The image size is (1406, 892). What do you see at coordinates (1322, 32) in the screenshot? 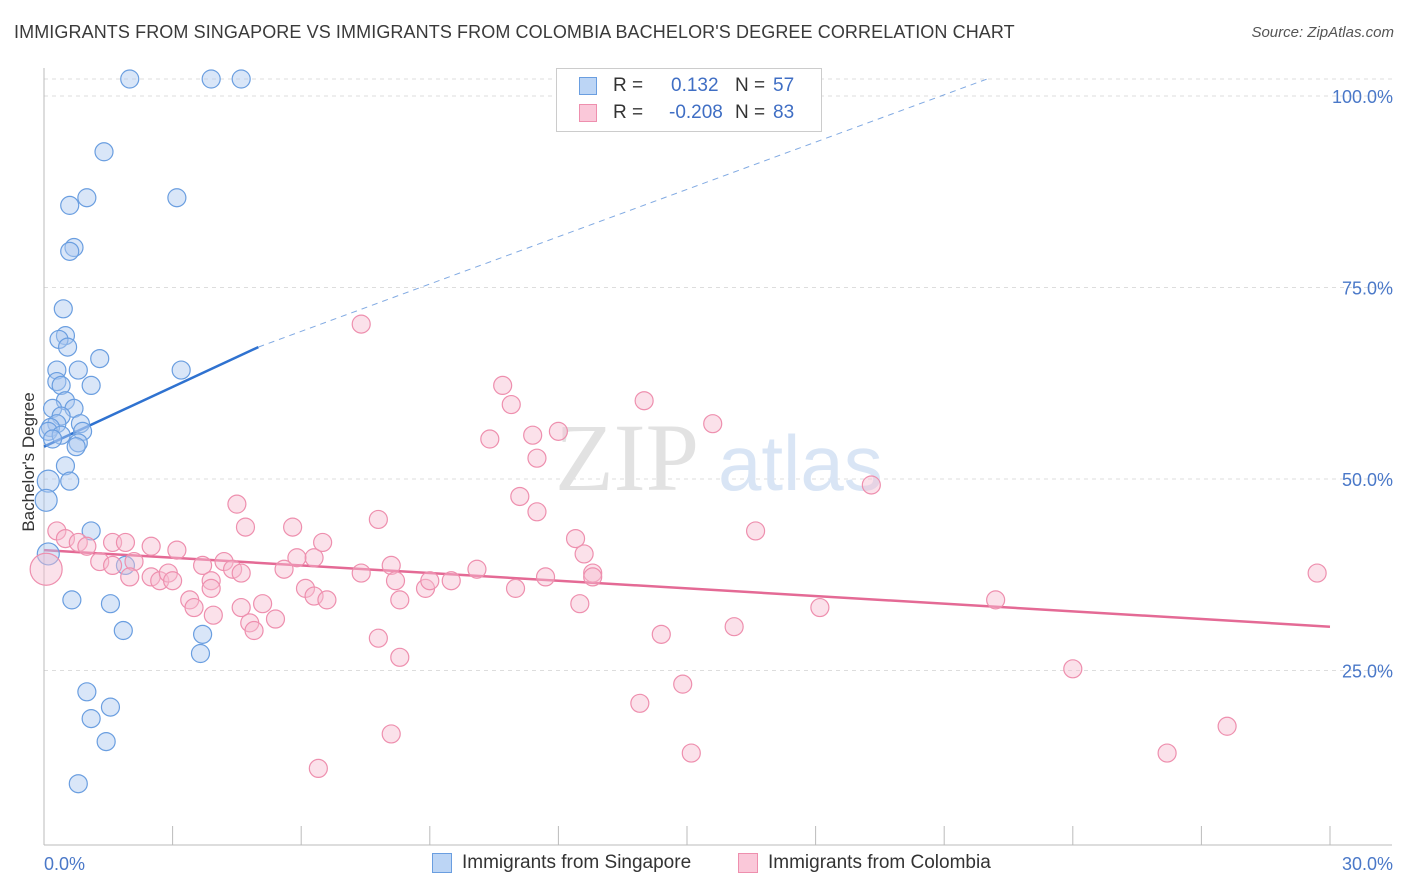
I see `source-label: Source: ZipAtlas.com` at bounding box center [1322, 32].